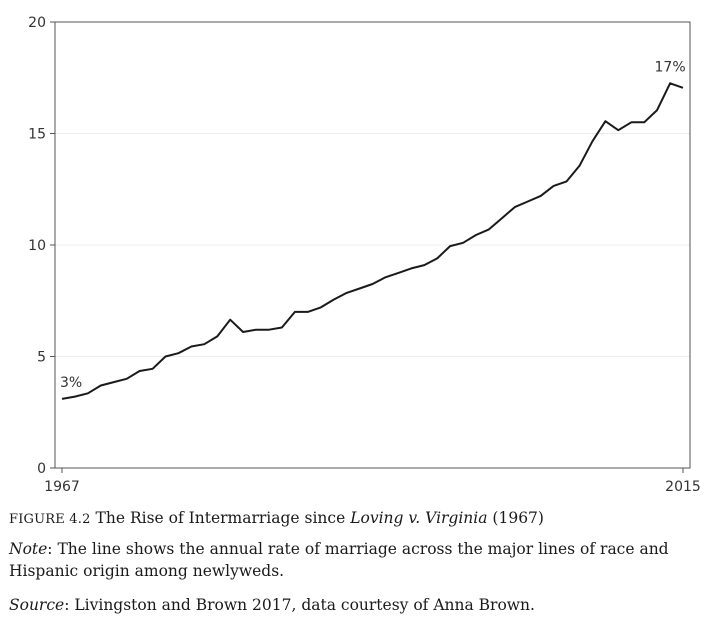 This screenshot has width=726, height=626. Describe the element at coordinates (41, 358) in the screenshot. I see `y-tick-label-5: 5` at that location.